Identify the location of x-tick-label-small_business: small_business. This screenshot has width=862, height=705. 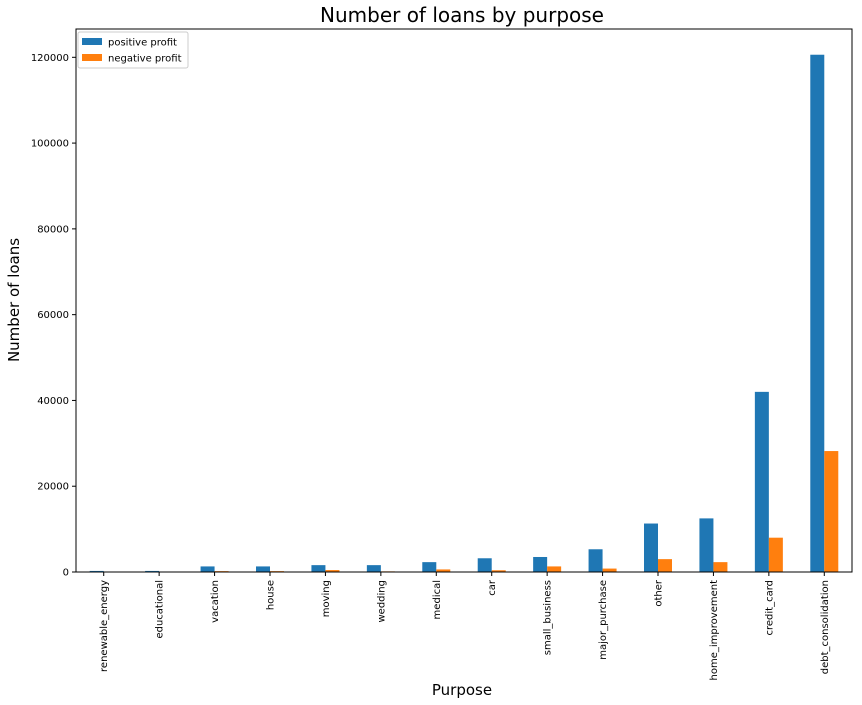
(548, 617).